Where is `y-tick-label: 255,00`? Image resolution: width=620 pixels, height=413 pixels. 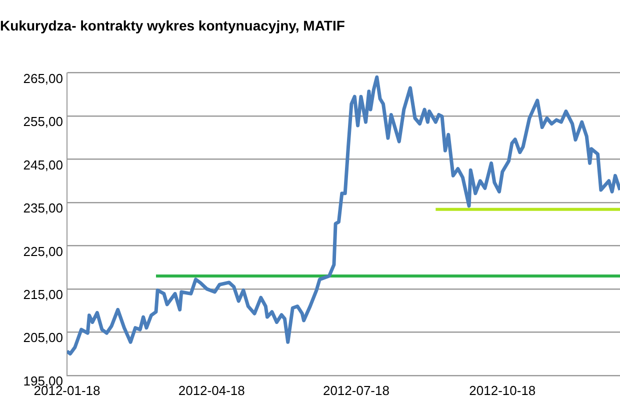
y-tick-label: 255,00 is located at coordinates (43, 122).